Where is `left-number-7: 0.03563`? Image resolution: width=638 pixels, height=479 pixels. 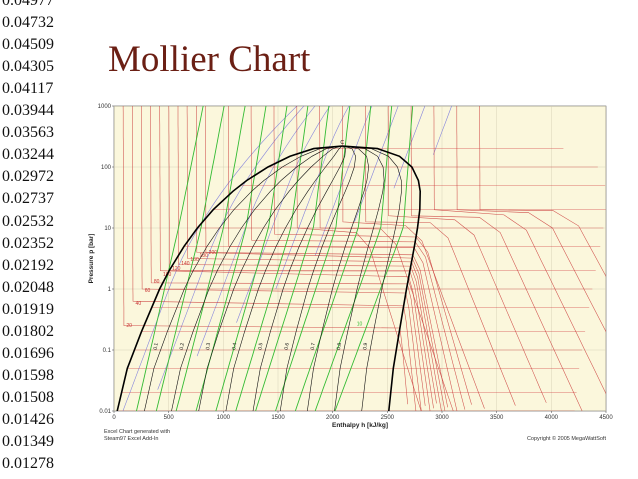
left-number-7: 0.03563 is located at coordinates (28, 133).